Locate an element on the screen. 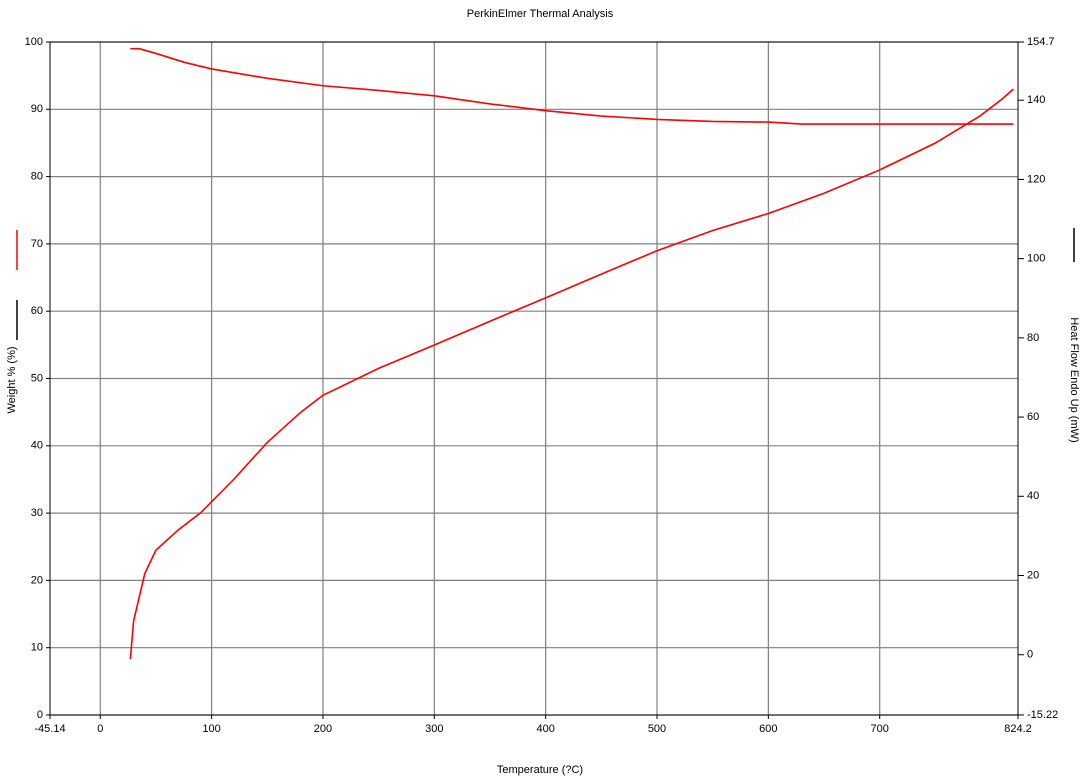 The width and height of the screenshot is (1088, 776). y-tick-label: 60 is located at coordinates (37, 311).